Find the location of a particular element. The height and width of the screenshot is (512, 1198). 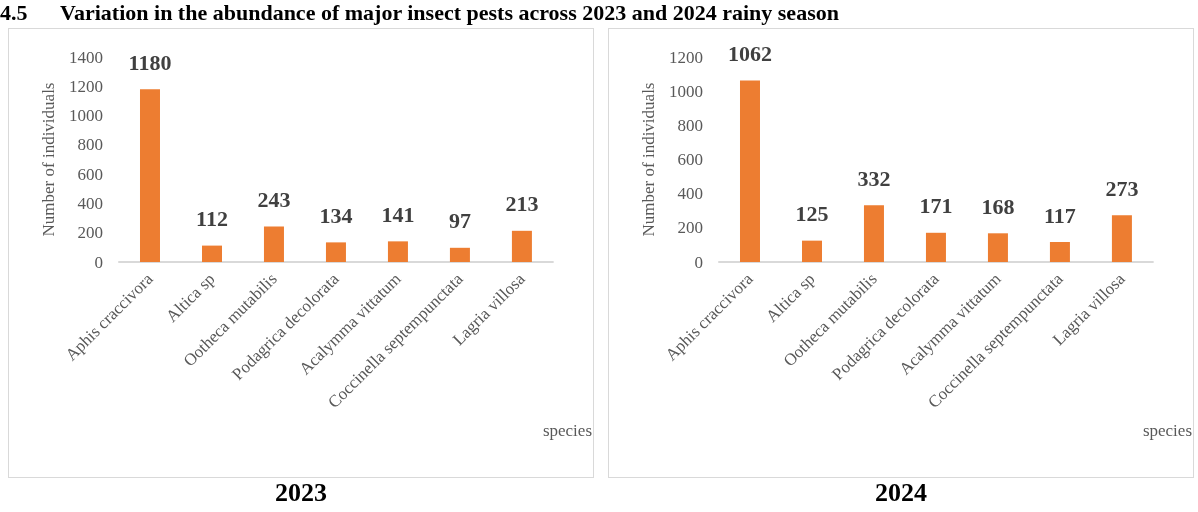

data-label: 171 is located at coordinates (936, 206).